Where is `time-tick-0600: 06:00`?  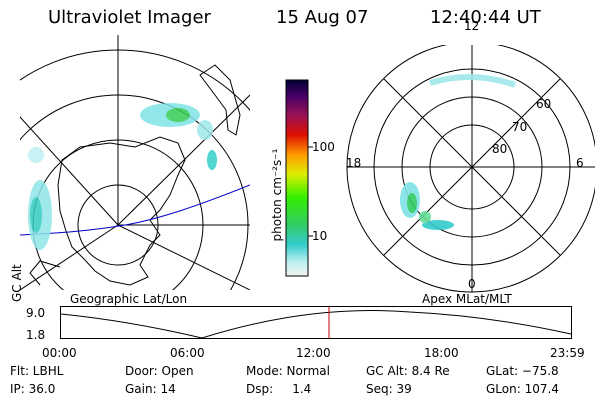 time-tick-0600: 06:00 is located at coordinates (187, 353).